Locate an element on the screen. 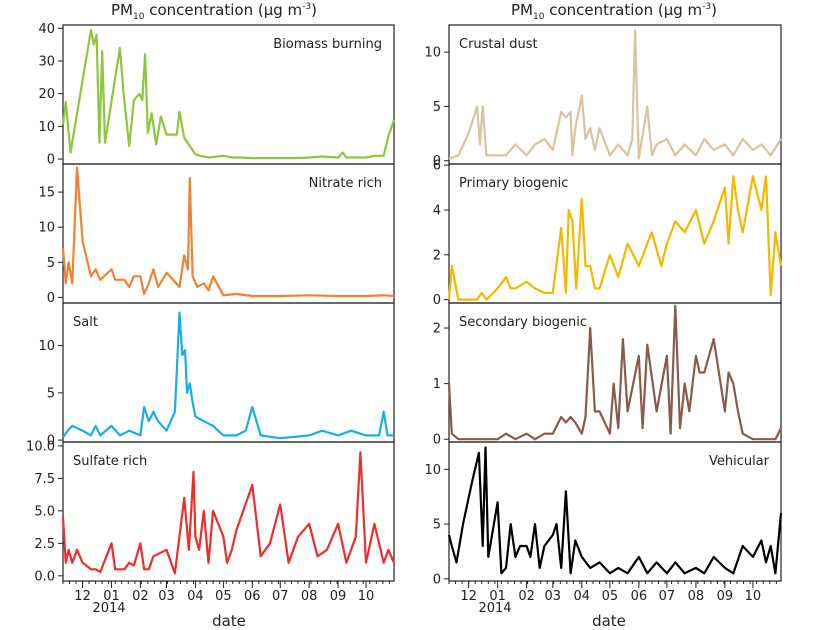 This screenshot has height=630, width=821. left-xtick-label: 02 is located at coordinates (140, 596).